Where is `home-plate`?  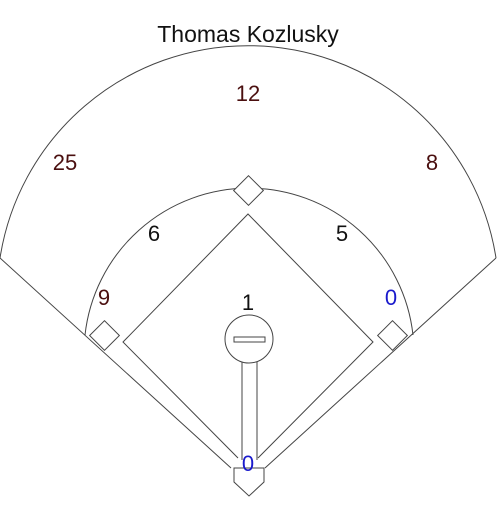 home-plate is located at coordinates (249, 482).